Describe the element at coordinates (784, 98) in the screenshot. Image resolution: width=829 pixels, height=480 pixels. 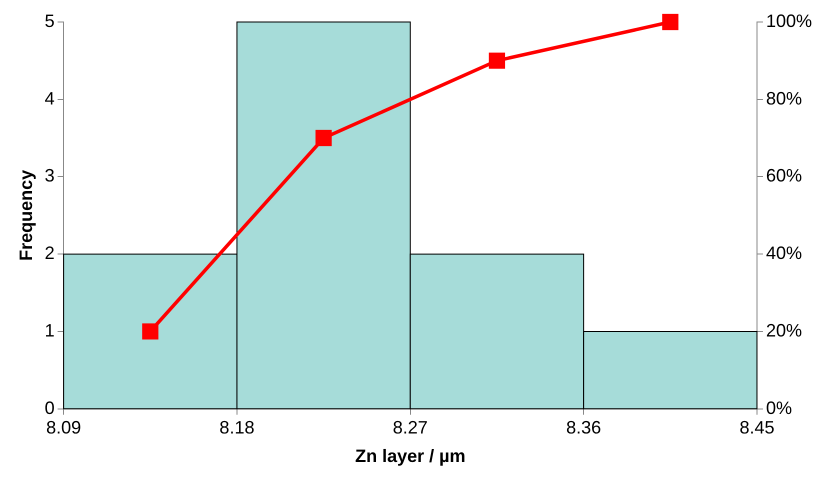
I see `y2-tick-label: 80%` at that location.